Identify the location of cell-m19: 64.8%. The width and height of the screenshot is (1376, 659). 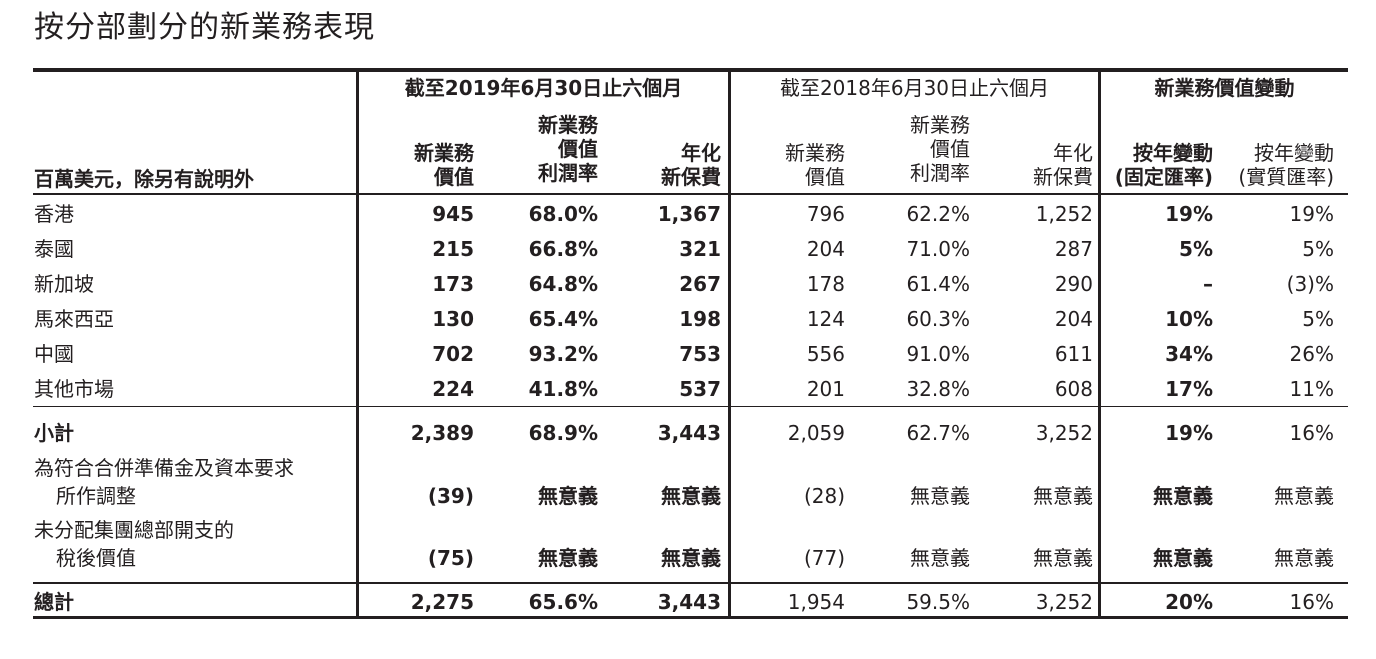
(563, 284).